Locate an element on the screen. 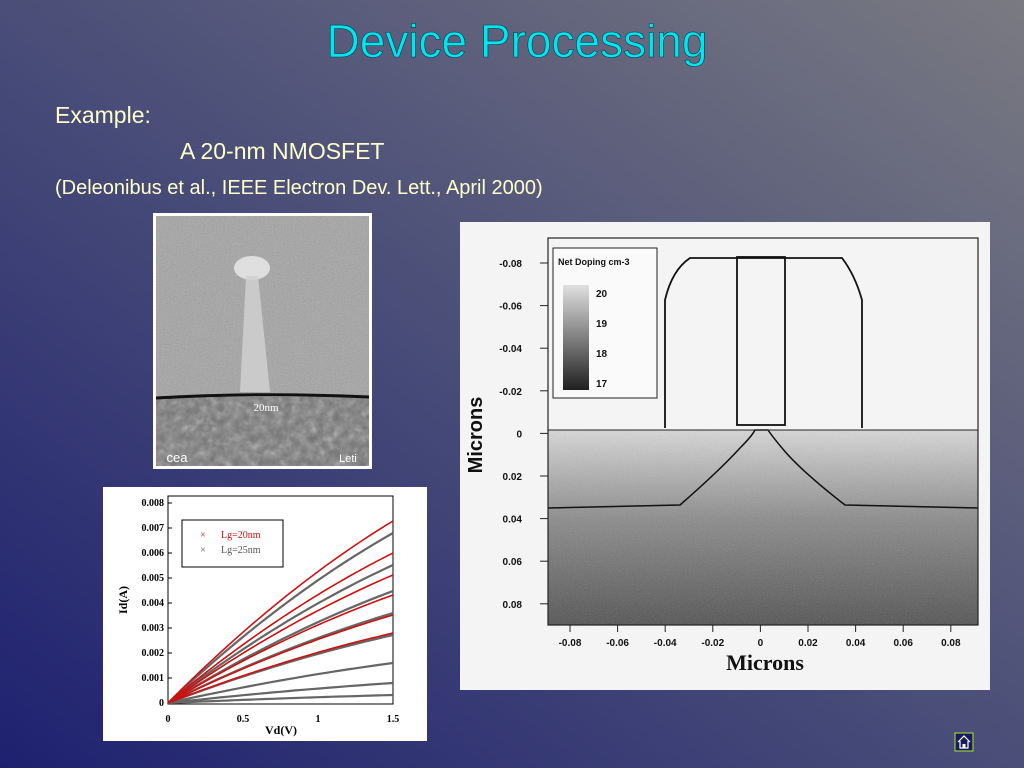  x-axis-label: Microns is located at coordinates (765, 662).